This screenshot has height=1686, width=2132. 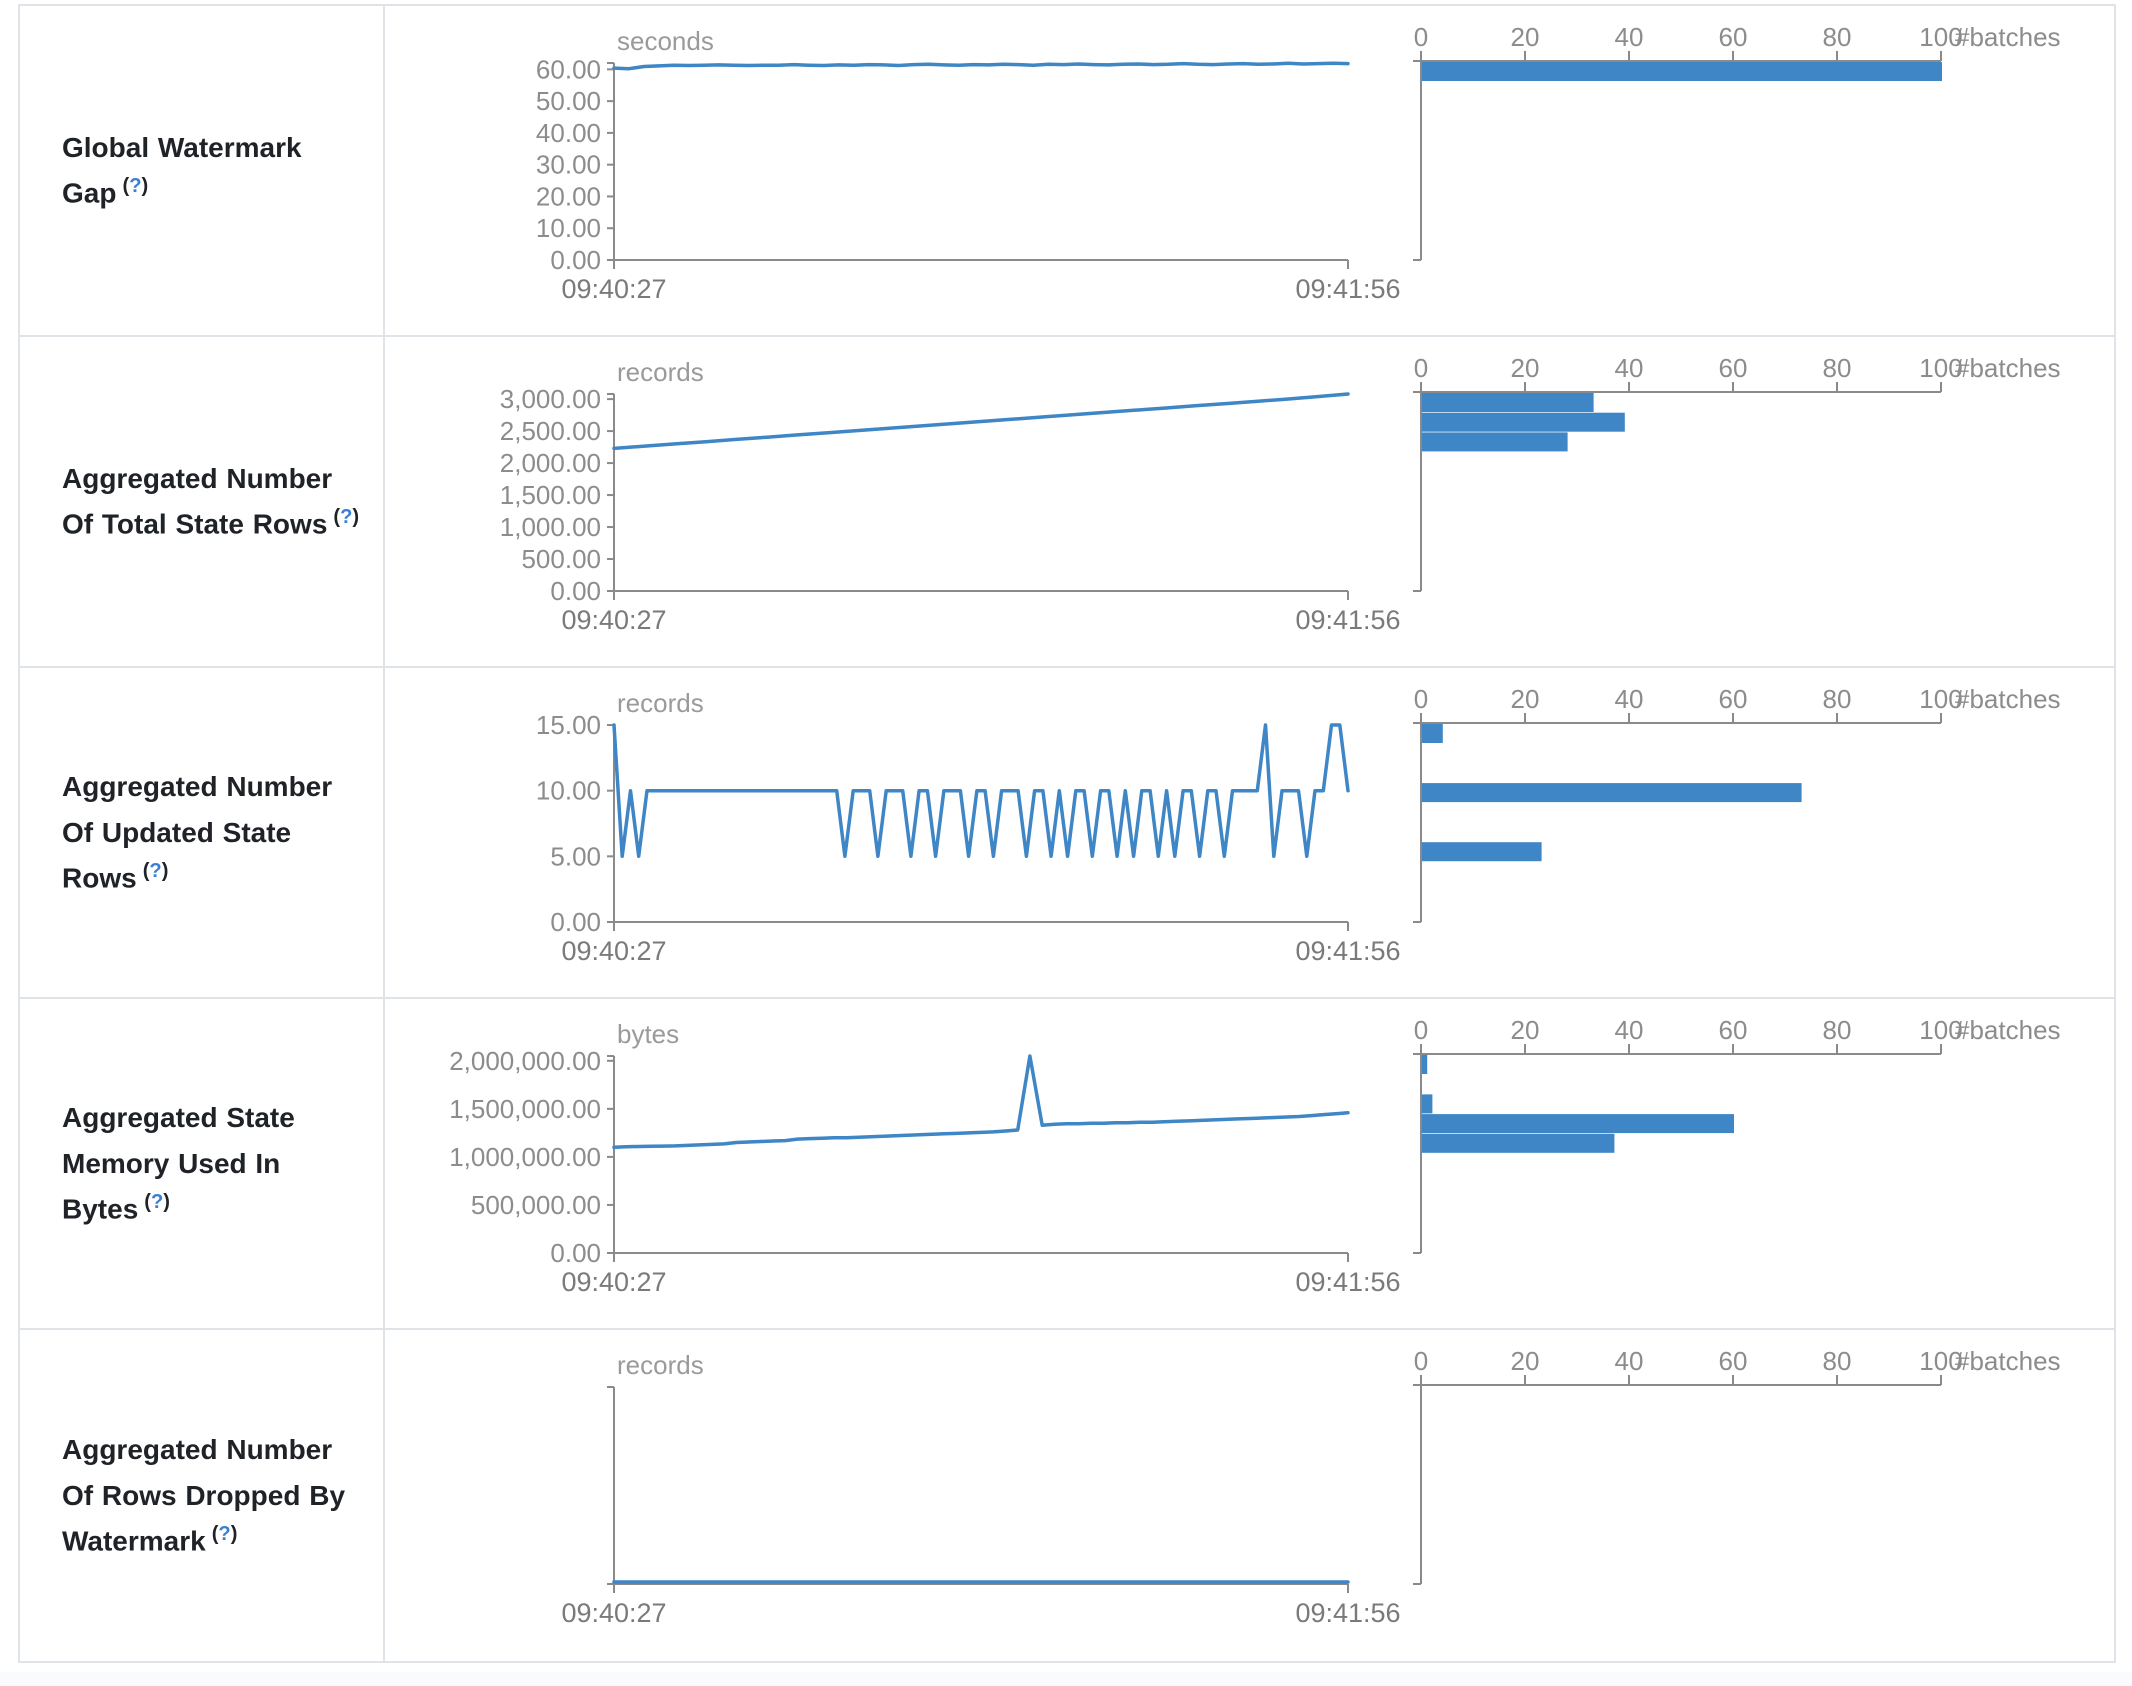 I want to click on svg-text: 40.00, so click(x=568, y=133).